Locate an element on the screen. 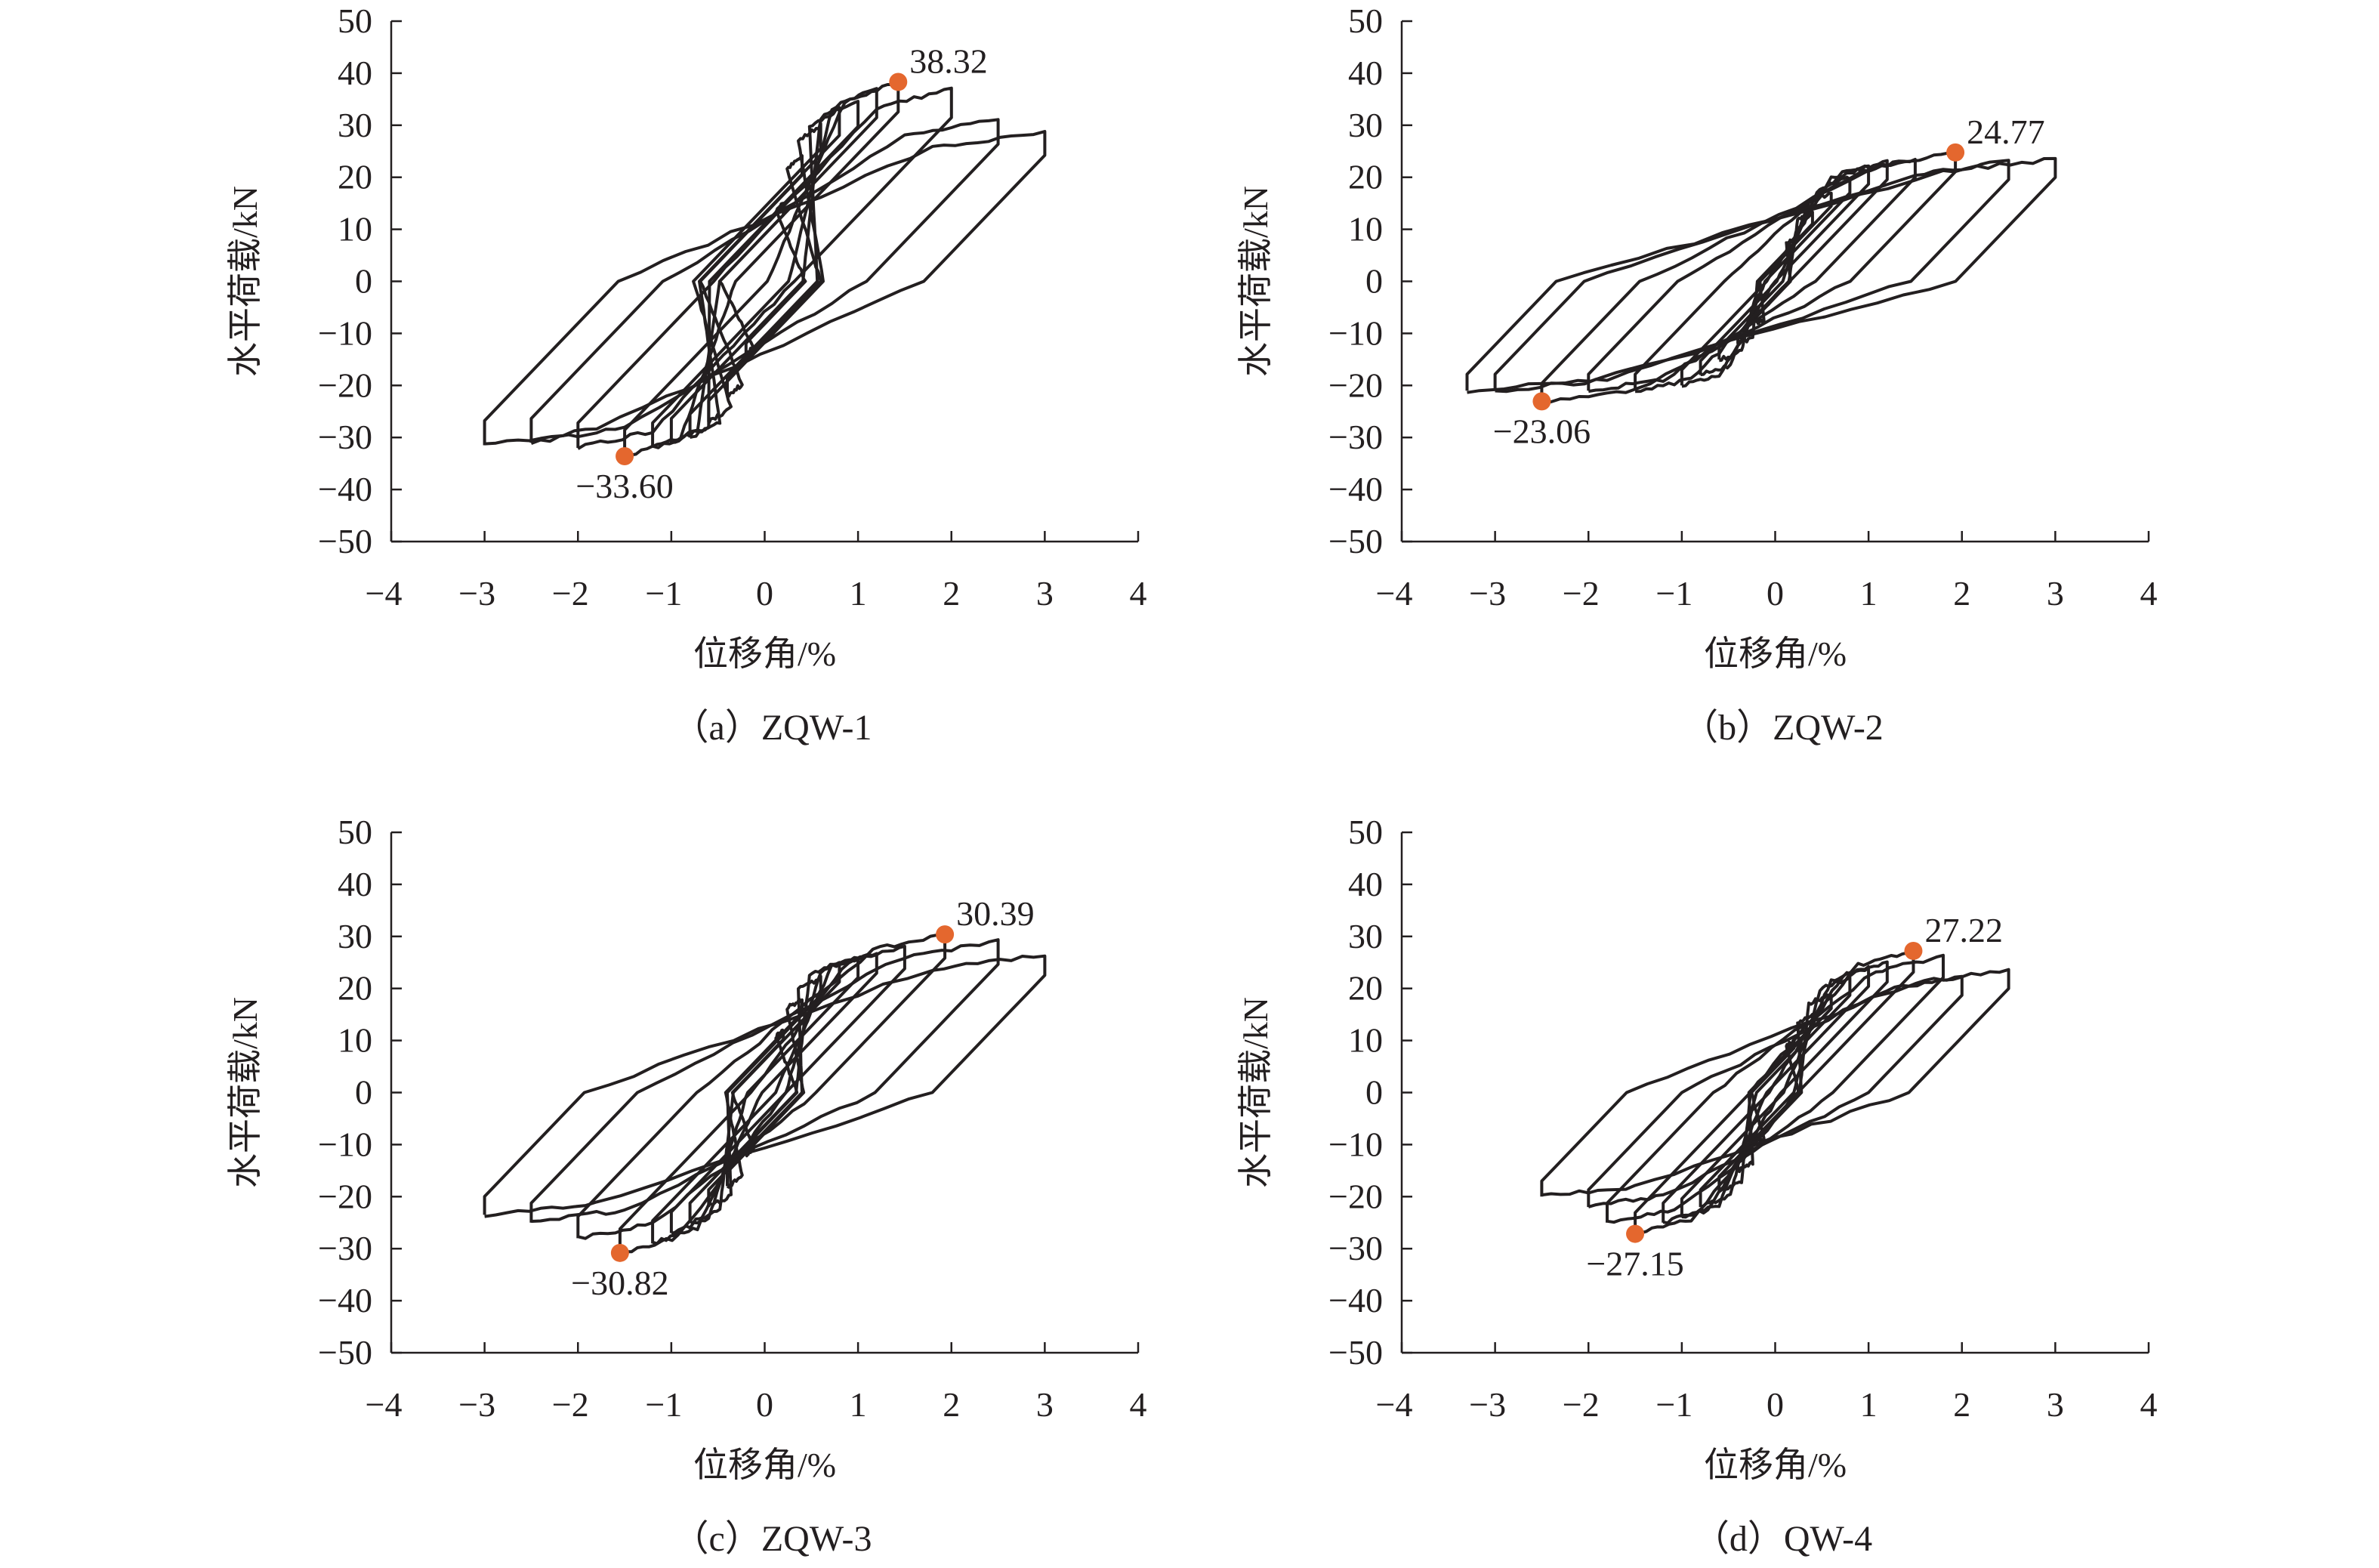 Image resolution: width=2379 pixels, height=1568 pixels. peak-label: 30.39 is located at coordinates (995, 913).